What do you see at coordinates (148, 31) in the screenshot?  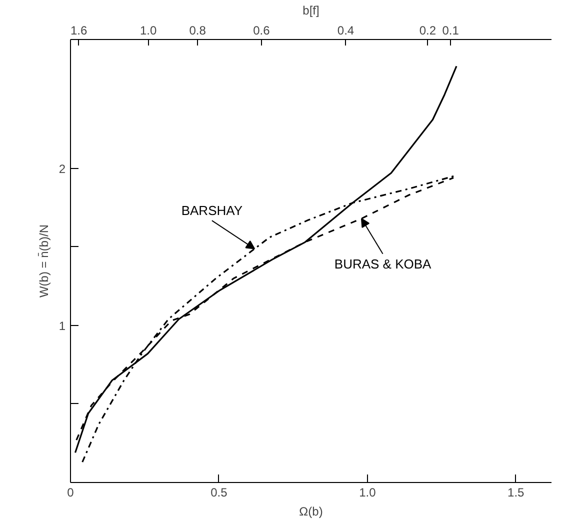 I see `text: 1.0` at bounding box center [148, 31].